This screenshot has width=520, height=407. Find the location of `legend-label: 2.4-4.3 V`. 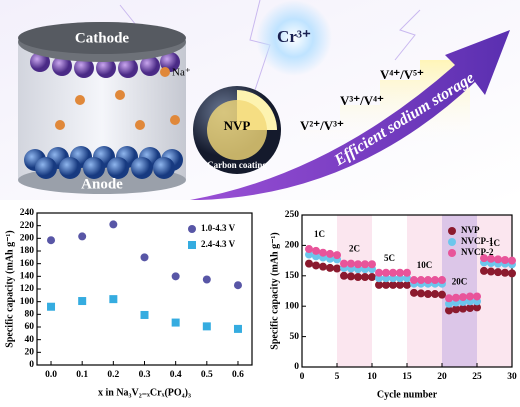

legend-label: 2.4-4.3 V is located at coordinates (218, 244).